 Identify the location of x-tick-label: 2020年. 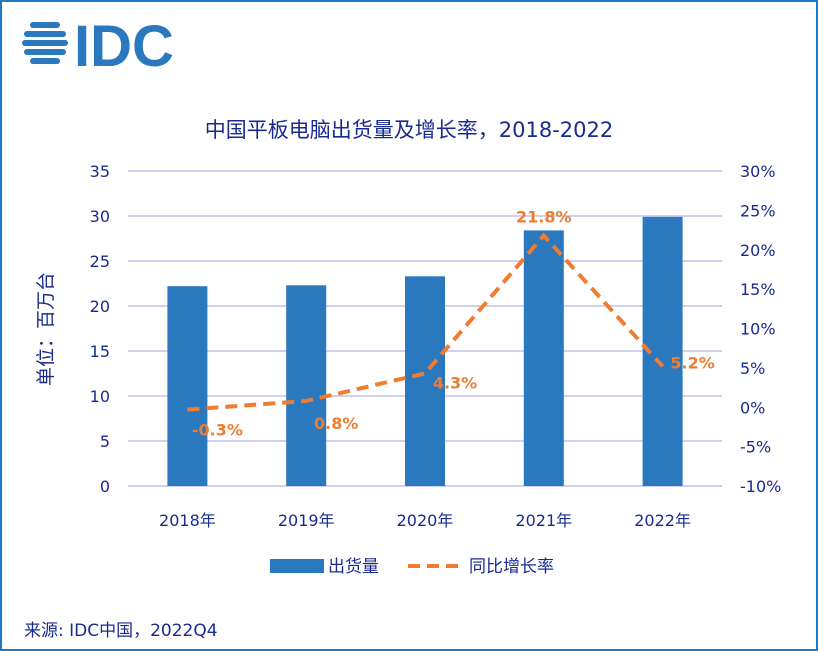
(425, 520).